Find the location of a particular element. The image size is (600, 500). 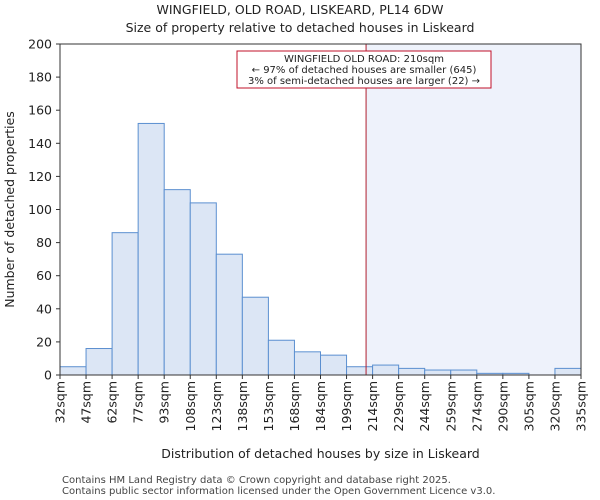

y-tick-label: 120 is located at coordinates (40, 176).